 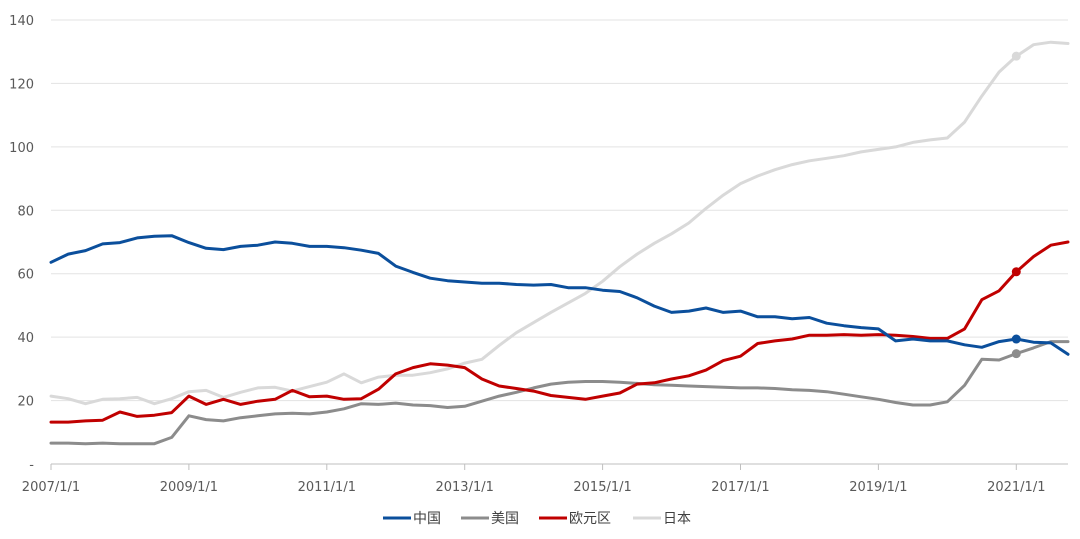 What do you see at coordinates (662, 519) in the screenshot?
I see `legend-item: 日本` at bounding box center [662, 519].